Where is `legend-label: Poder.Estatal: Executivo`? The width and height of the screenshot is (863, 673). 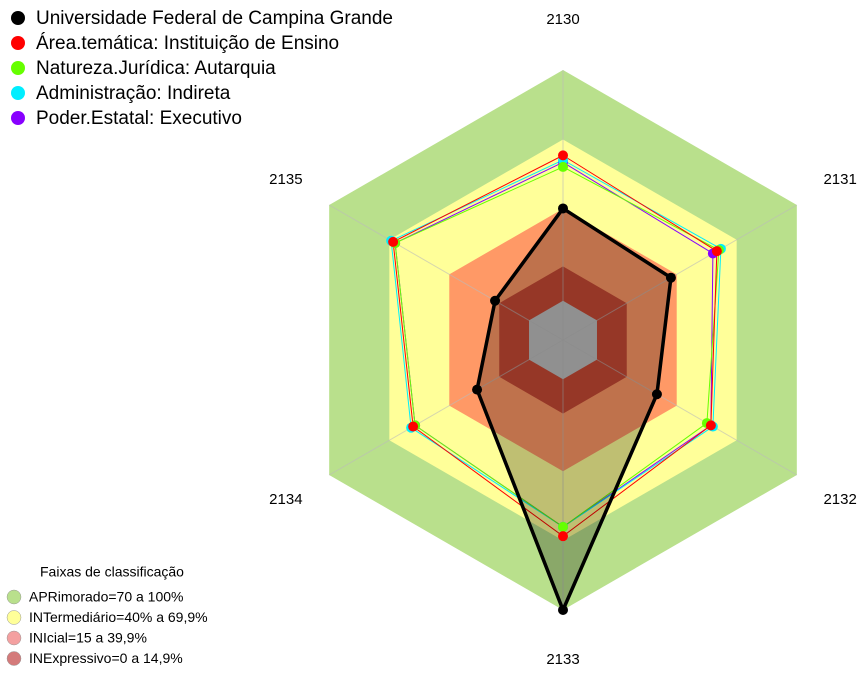 legend-label: Poder.Estatal: Executivo is located at coordinates (139, 118).